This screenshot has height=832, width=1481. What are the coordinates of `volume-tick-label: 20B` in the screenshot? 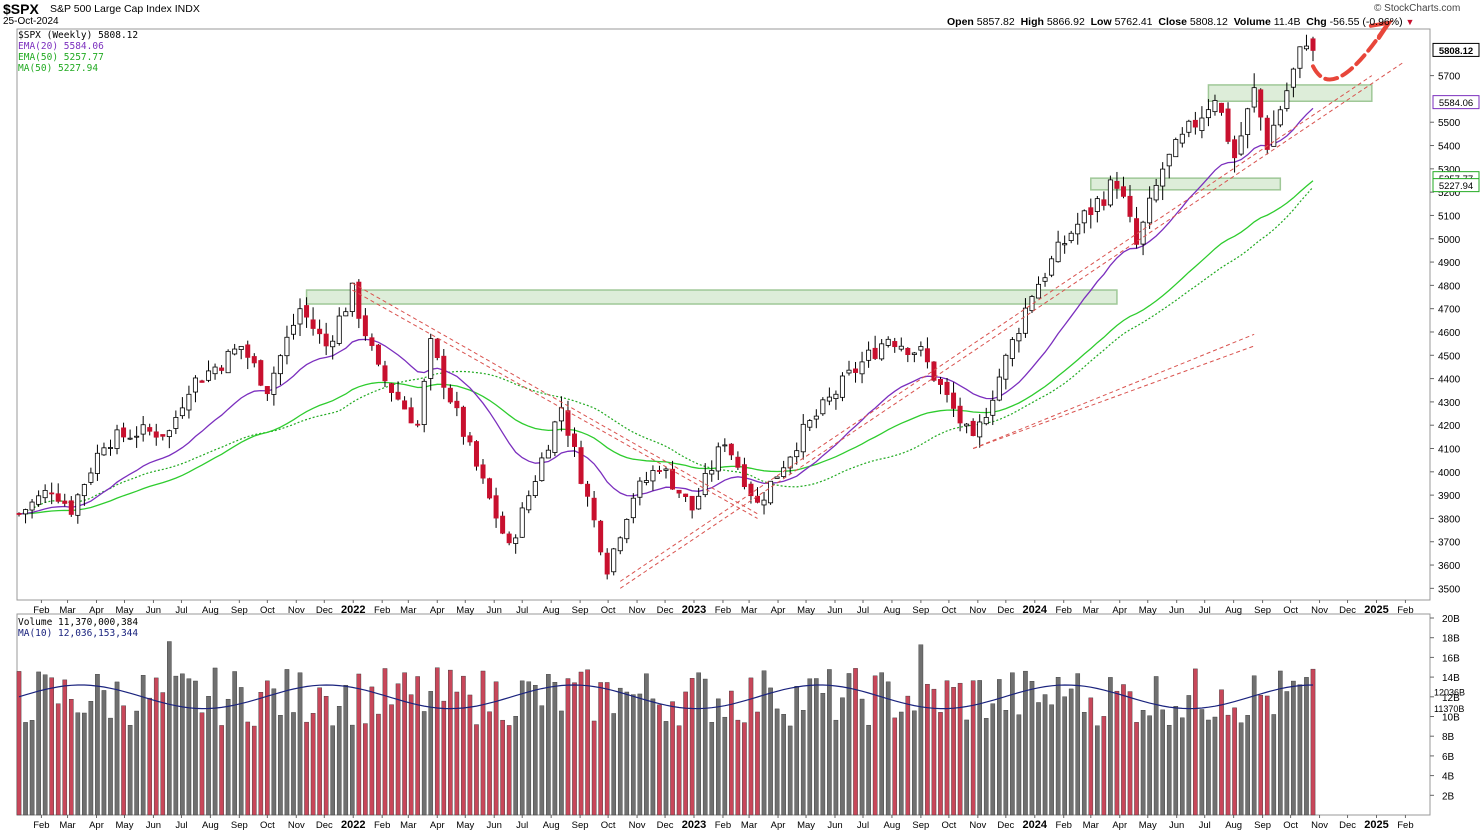 It's located at (1451, 619).